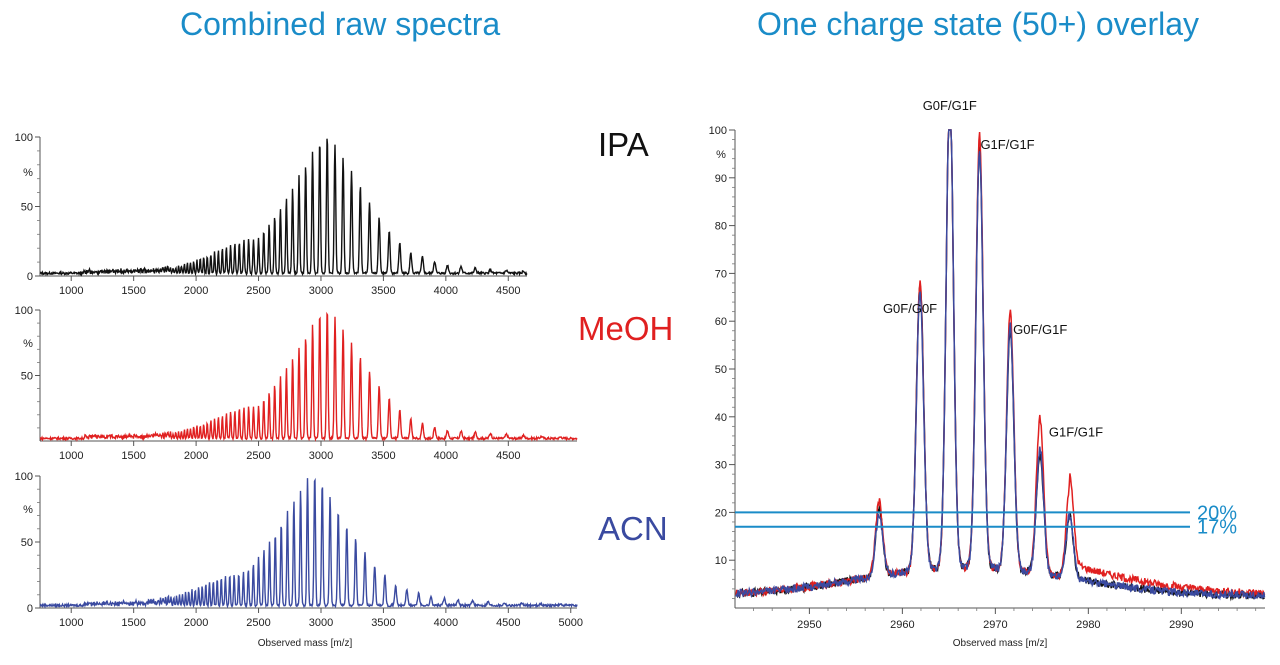  What do you see at coordinates (718, 131) in the screenshot?
I see `overlay-y-tick-label: 100` at bounding box center [718, 131].